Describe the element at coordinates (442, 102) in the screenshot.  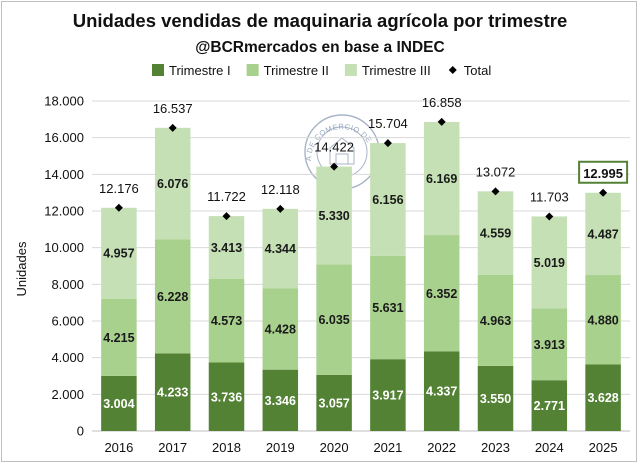
I see `total-value-label: 16.858` at that location.